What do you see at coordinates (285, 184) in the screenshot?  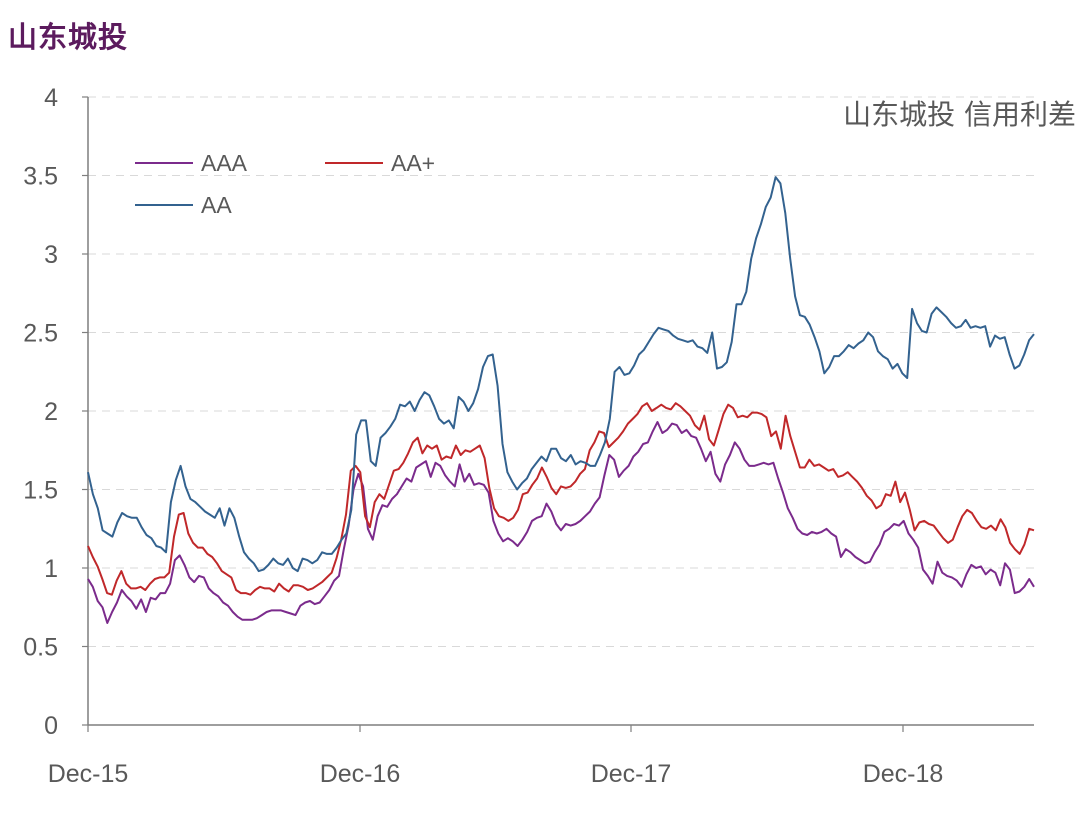 I see `legend: AAA AA+ AA` at bounding box center [285, 184].